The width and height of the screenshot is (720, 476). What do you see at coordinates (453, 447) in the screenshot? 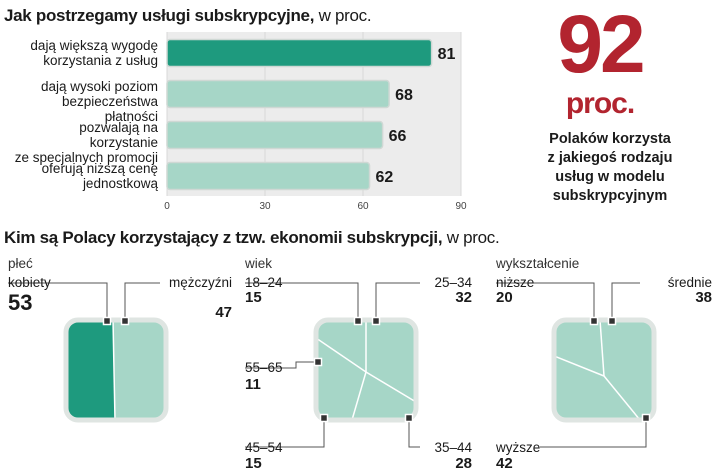
I see `segment-label: 35–44` at bounding box center [453, 447].